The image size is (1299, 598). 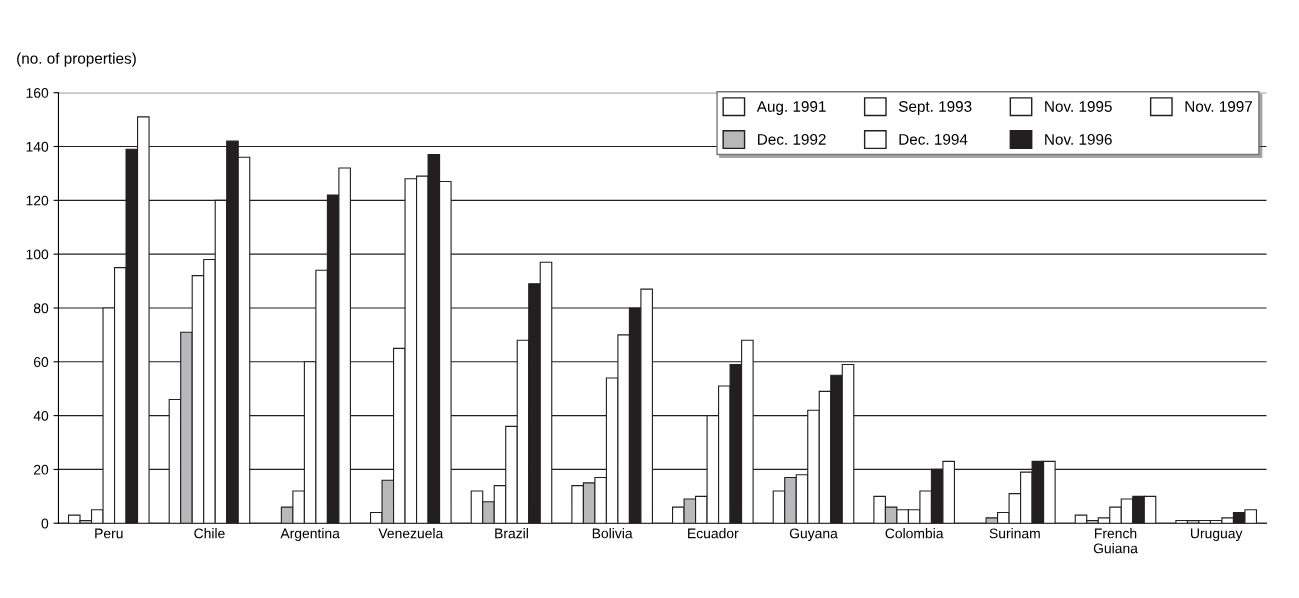 I want to click on x-tick-label: Surinam, so click(x=1014, y=533).